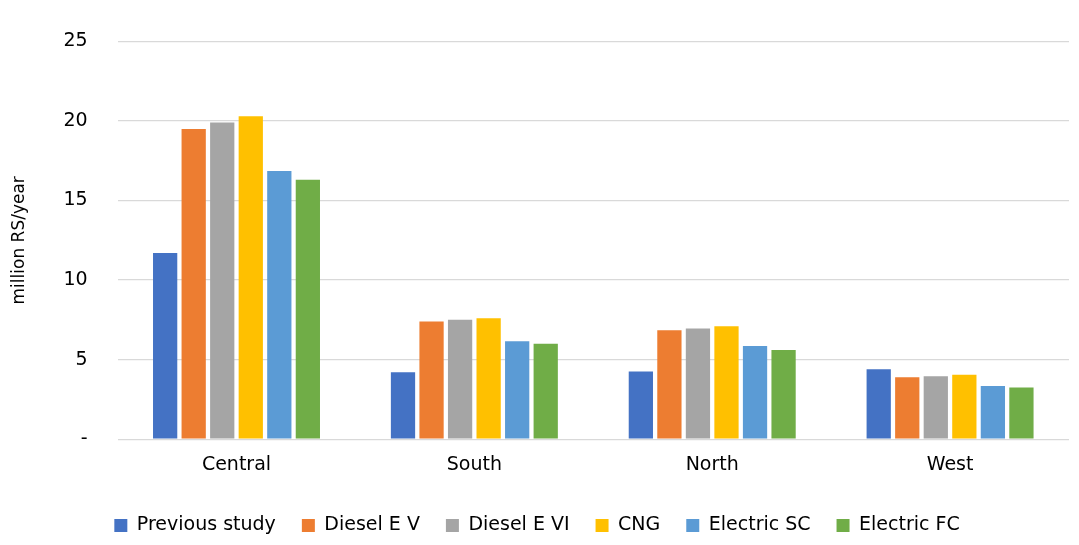  I want to click on x-tick-label: North, so click(712, 462).